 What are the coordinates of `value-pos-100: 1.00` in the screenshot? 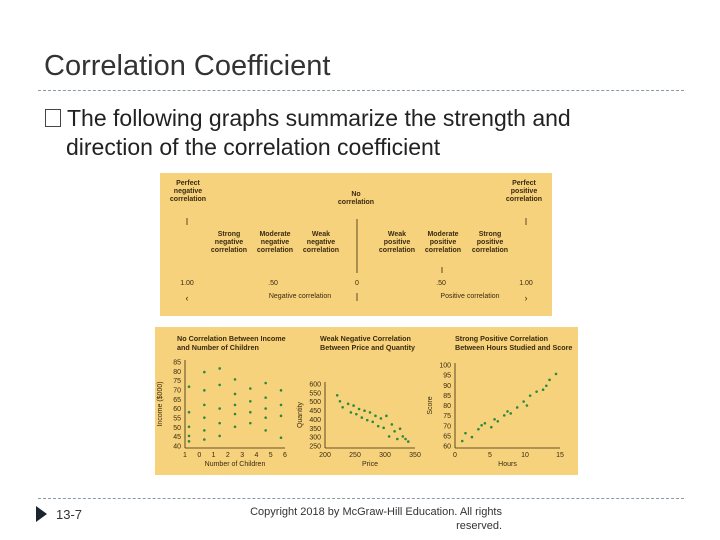 It's located at (526, 283).